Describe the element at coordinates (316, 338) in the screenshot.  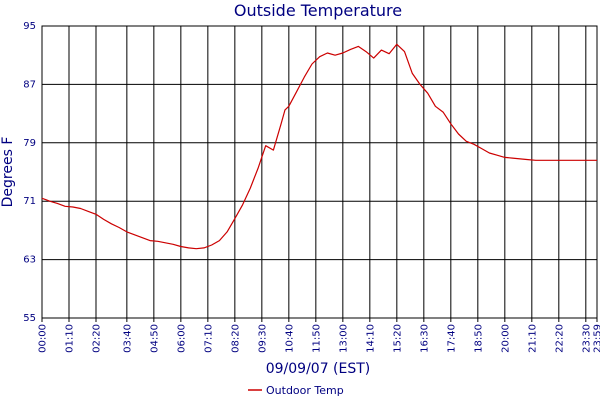
I see `x-tick-label: 11:50` at that location.